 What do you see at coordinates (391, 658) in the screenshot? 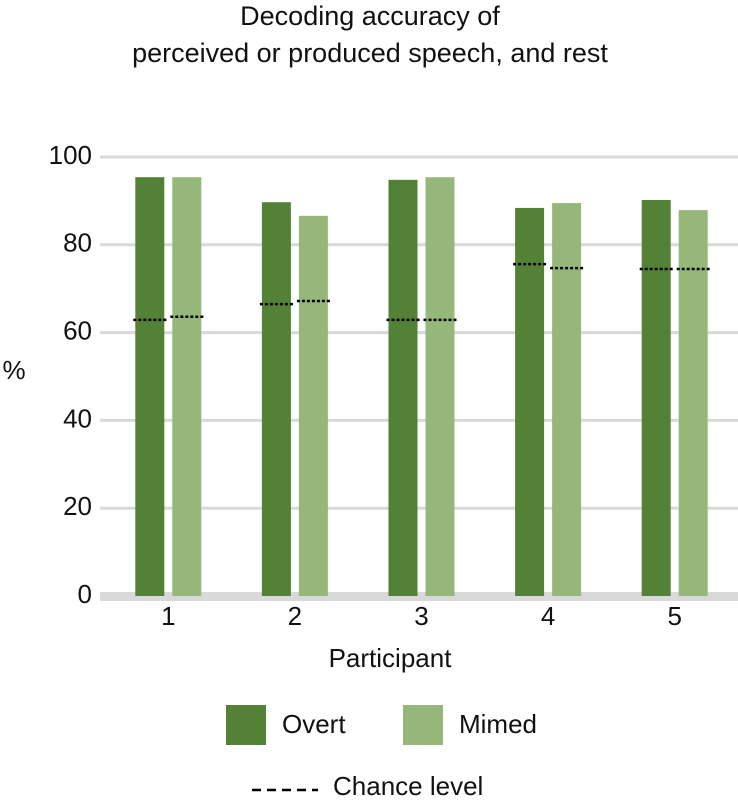
I see `x-axis-label: Participant` at bounding box center [391, 658].